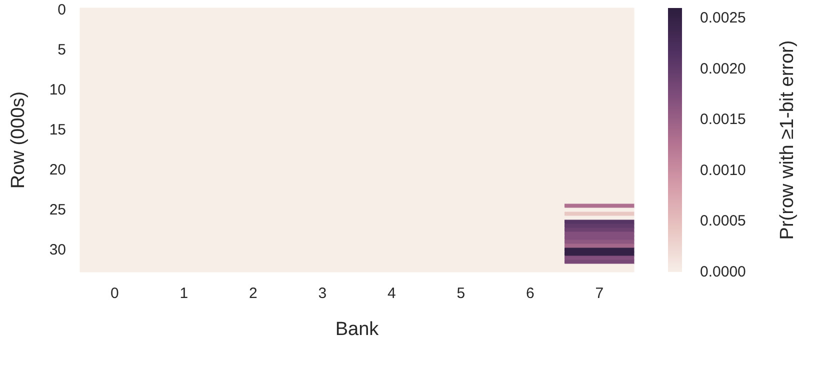 The image size is (830, 376). Describe the element at coordinates (57, 250) in the screenshot. I see `y-tick-label: 30` at that location.